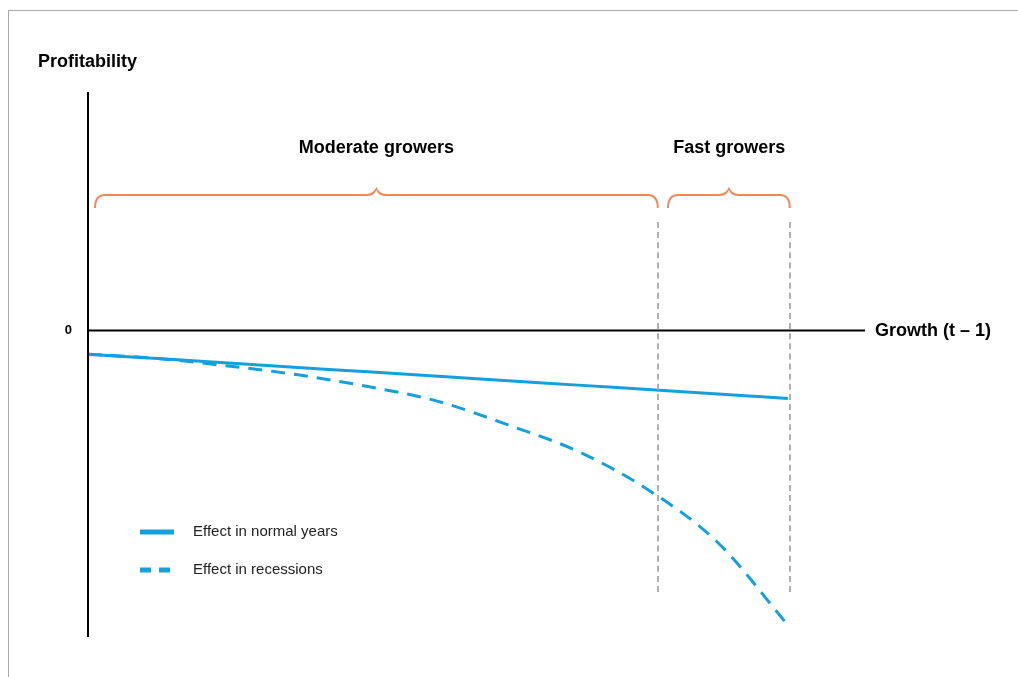  Describe the element at coordinates (265, 531) in the screenshot. I see `legend-label: Effect in normal years` at that location.